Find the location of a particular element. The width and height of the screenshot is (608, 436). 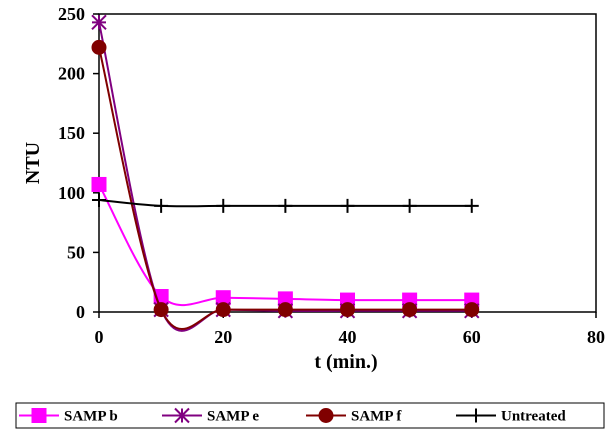

y-tick-label: 200 is located at coordinates (71, 74).